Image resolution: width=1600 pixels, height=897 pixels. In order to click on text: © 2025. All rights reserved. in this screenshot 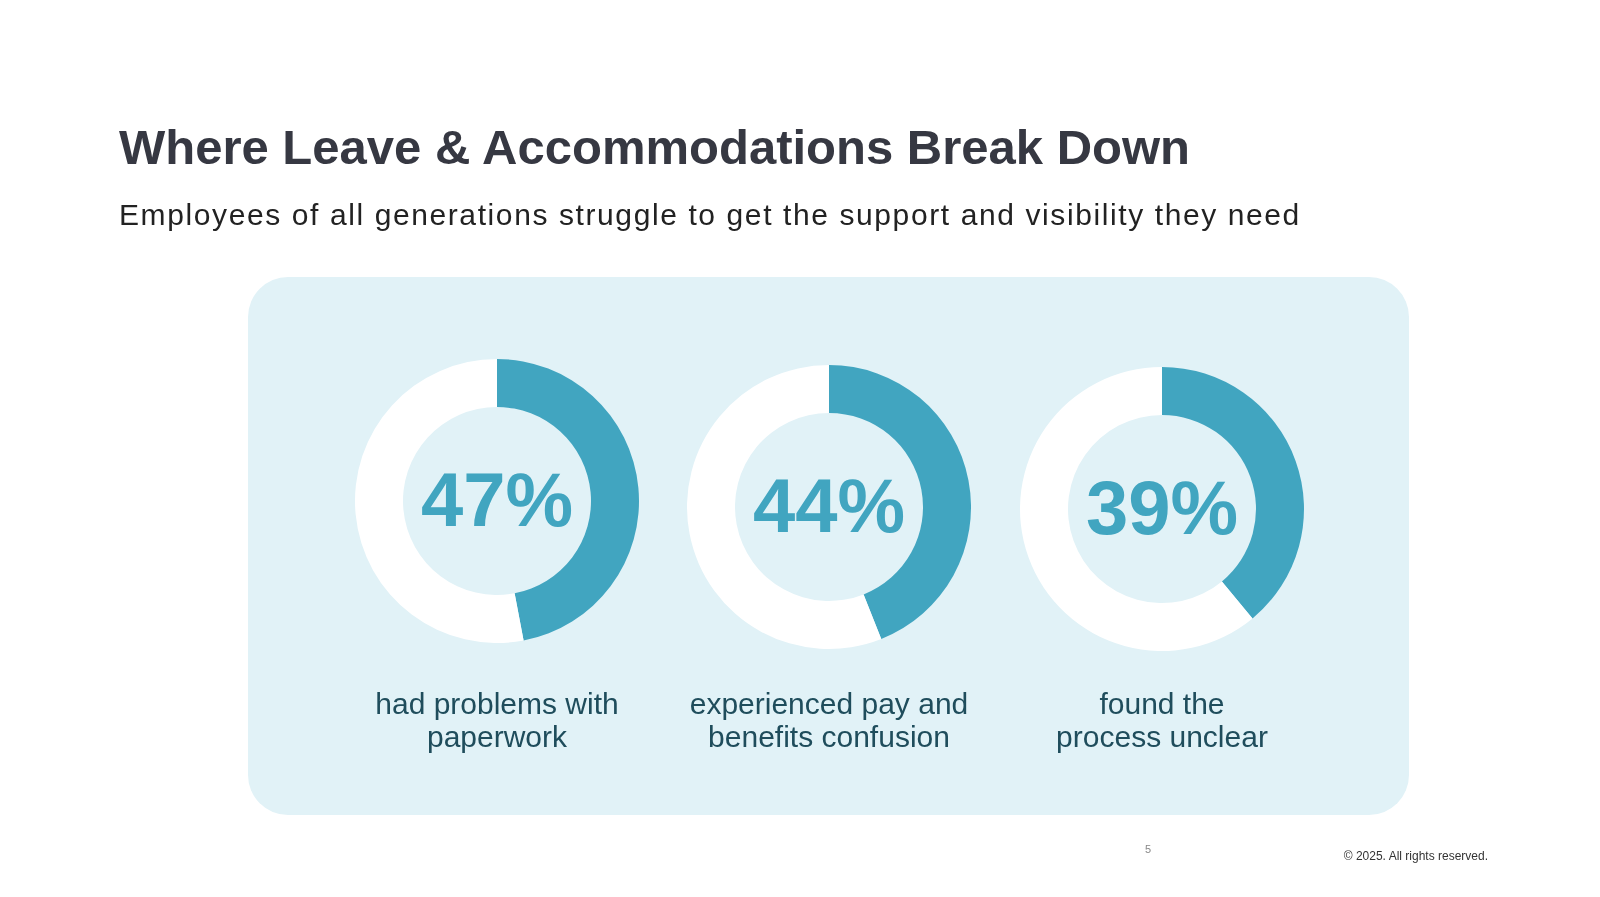, I will do `click(1415, 856)`.